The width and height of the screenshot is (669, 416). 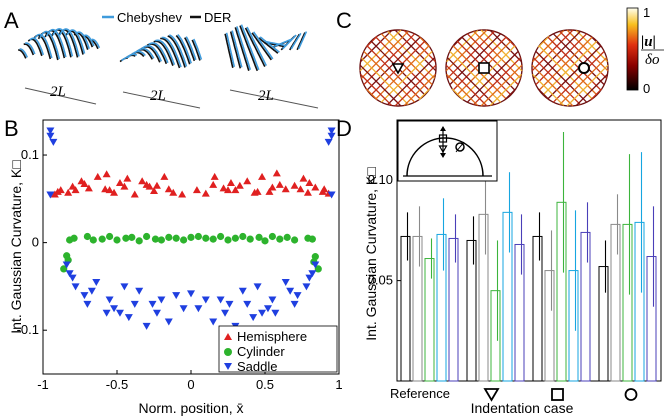 What do you see at coordinates (522, 408) in the screenshot?
I see `plot-d-xlabel: Indentation case` at bounding box center [522, 408].